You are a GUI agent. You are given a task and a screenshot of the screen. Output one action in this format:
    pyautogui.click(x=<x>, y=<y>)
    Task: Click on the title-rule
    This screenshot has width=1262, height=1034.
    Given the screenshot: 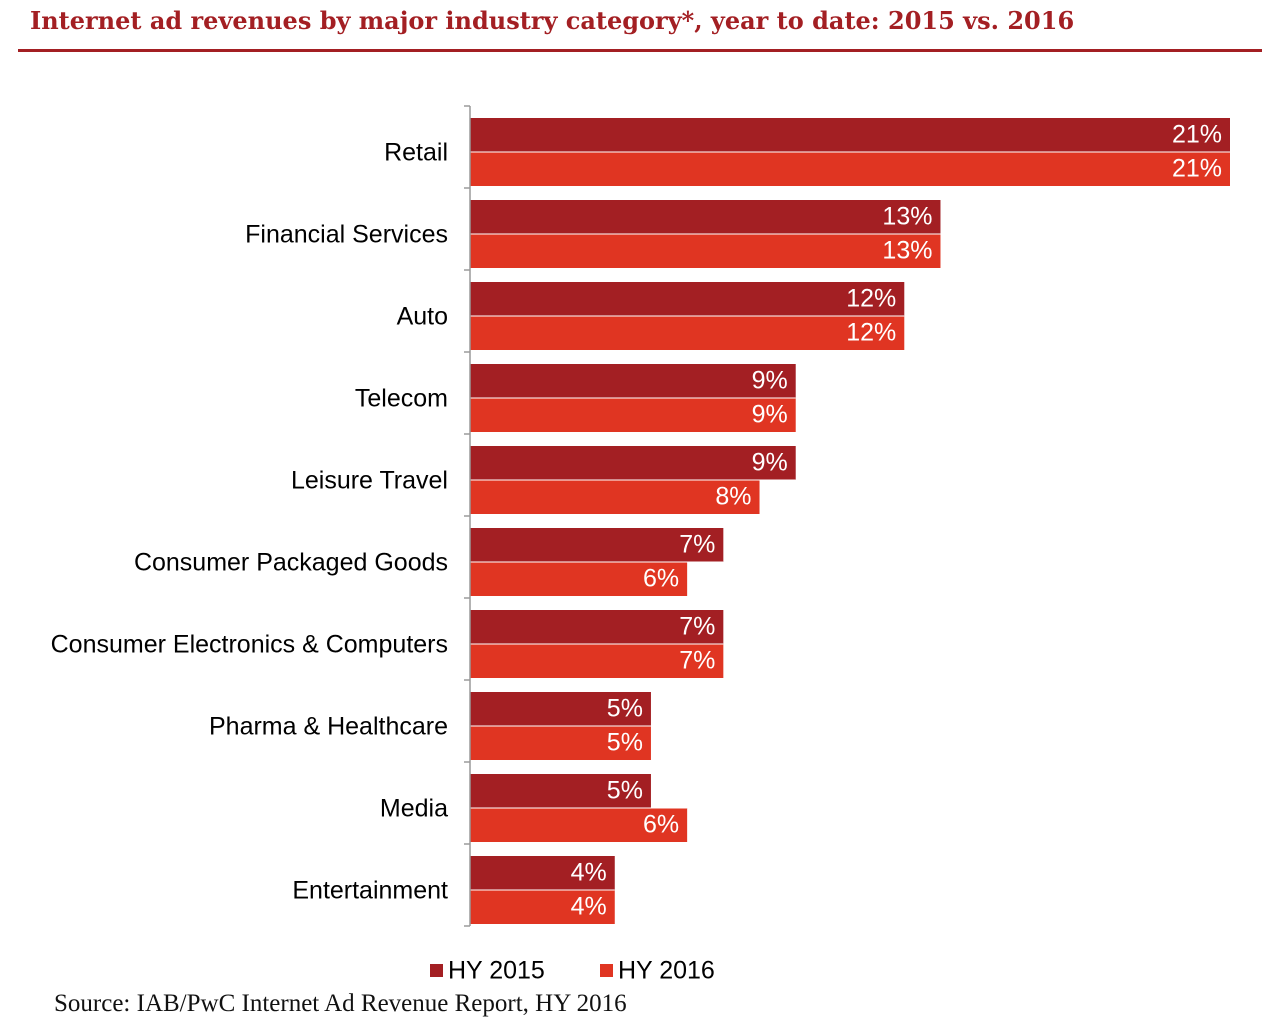 What is the action you would take?
    pyautogui.click(x=640, y=50)
    